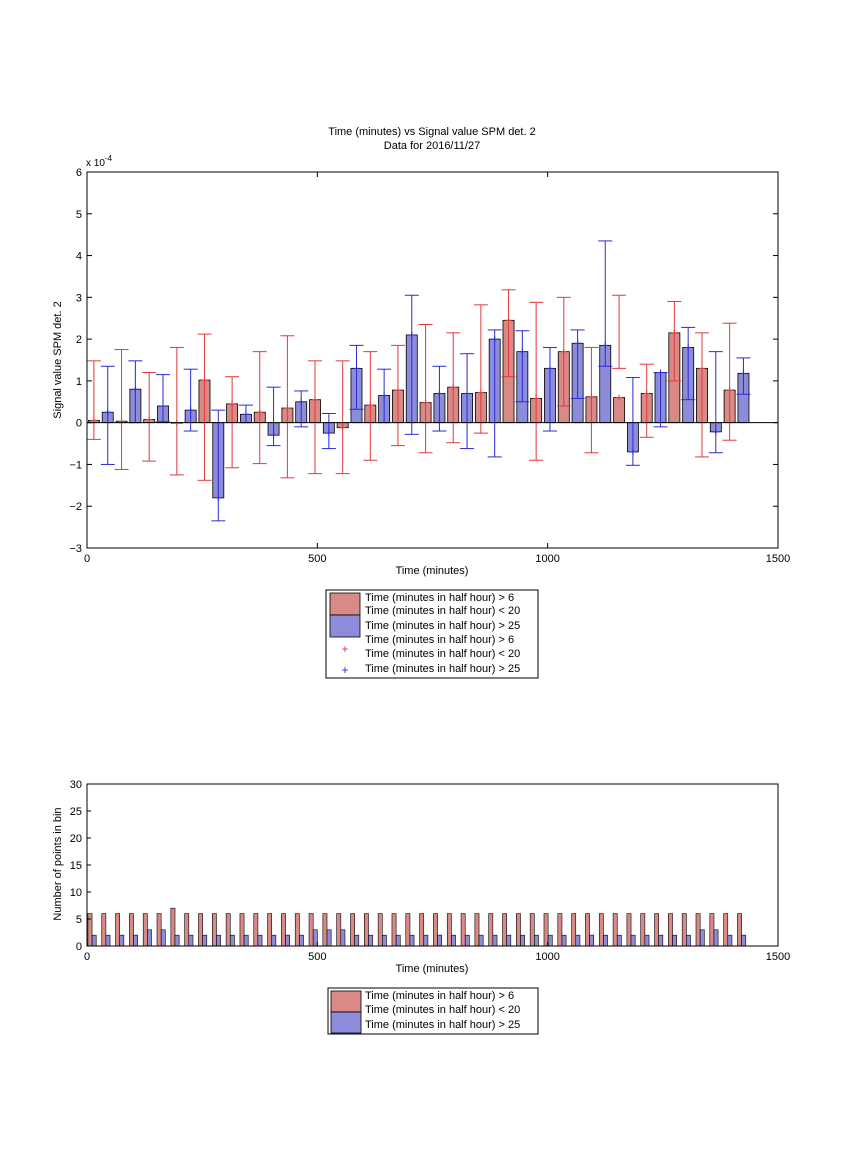  Describe the element at coordinates (76, 866) in the screenshot. I see `y-tick-label: 15` at that location.